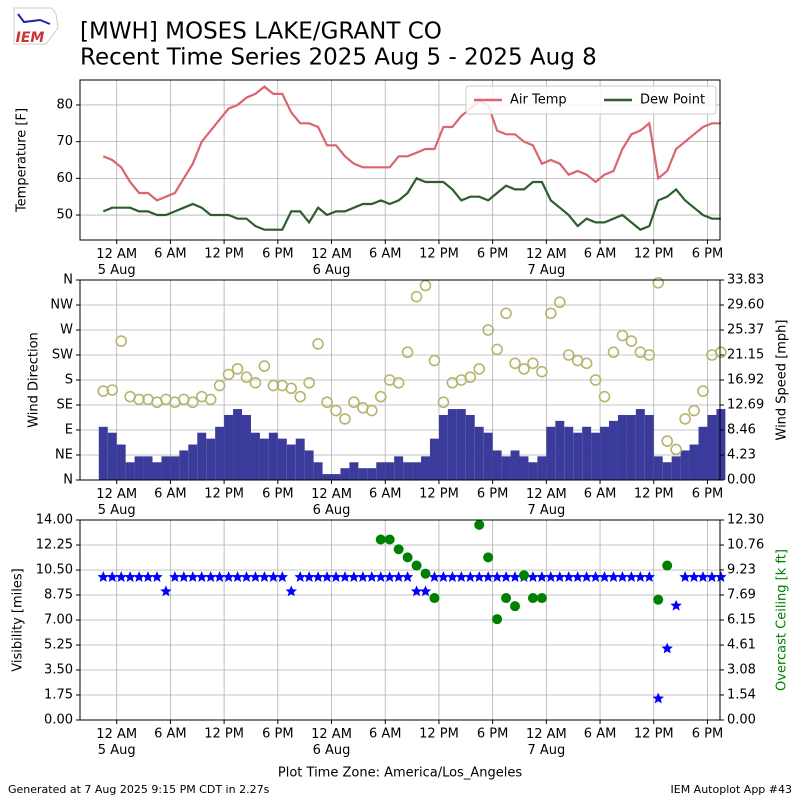 The height and width of the screenshot is (800, 800). What do you see at coordinates (22, 160) in the screenshot?
I see `y-axis-label: Temperature [F]` at bounding box center [22, 160].